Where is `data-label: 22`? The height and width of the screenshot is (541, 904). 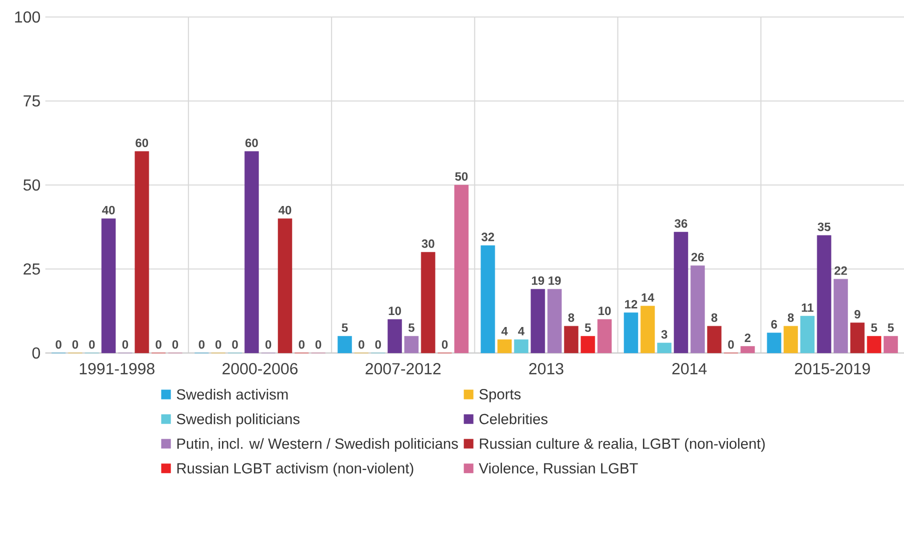
data-label: 22 is located at coordinates (840, 270).